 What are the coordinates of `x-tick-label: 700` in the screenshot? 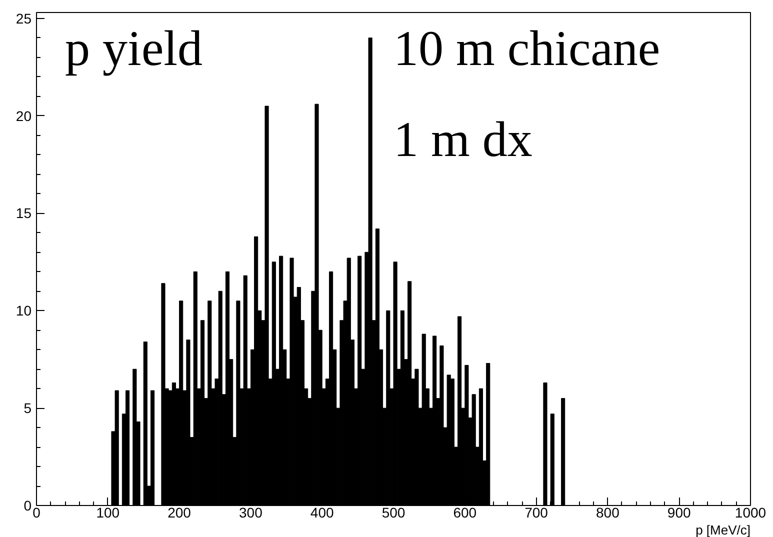 It's located at (536, 512).